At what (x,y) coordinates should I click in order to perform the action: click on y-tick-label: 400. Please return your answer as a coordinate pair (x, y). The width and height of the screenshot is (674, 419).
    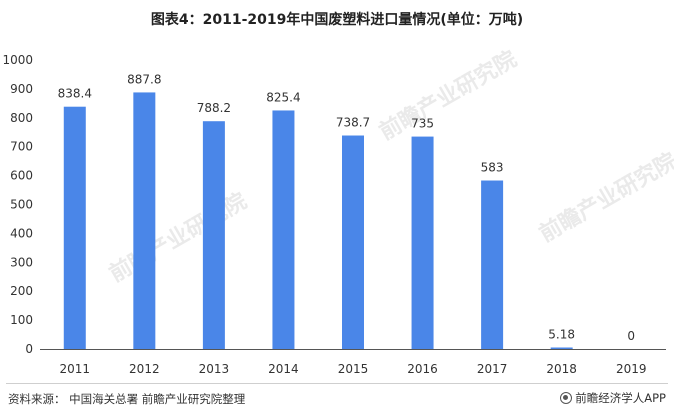
    Looking at the image, I should click on (21, 233).